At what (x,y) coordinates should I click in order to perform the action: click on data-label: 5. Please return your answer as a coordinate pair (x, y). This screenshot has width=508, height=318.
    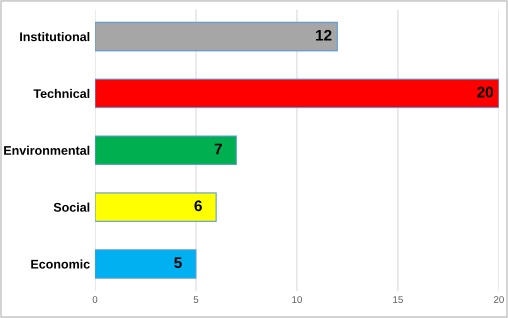
    Looking at the image, I should click on (178, 262).